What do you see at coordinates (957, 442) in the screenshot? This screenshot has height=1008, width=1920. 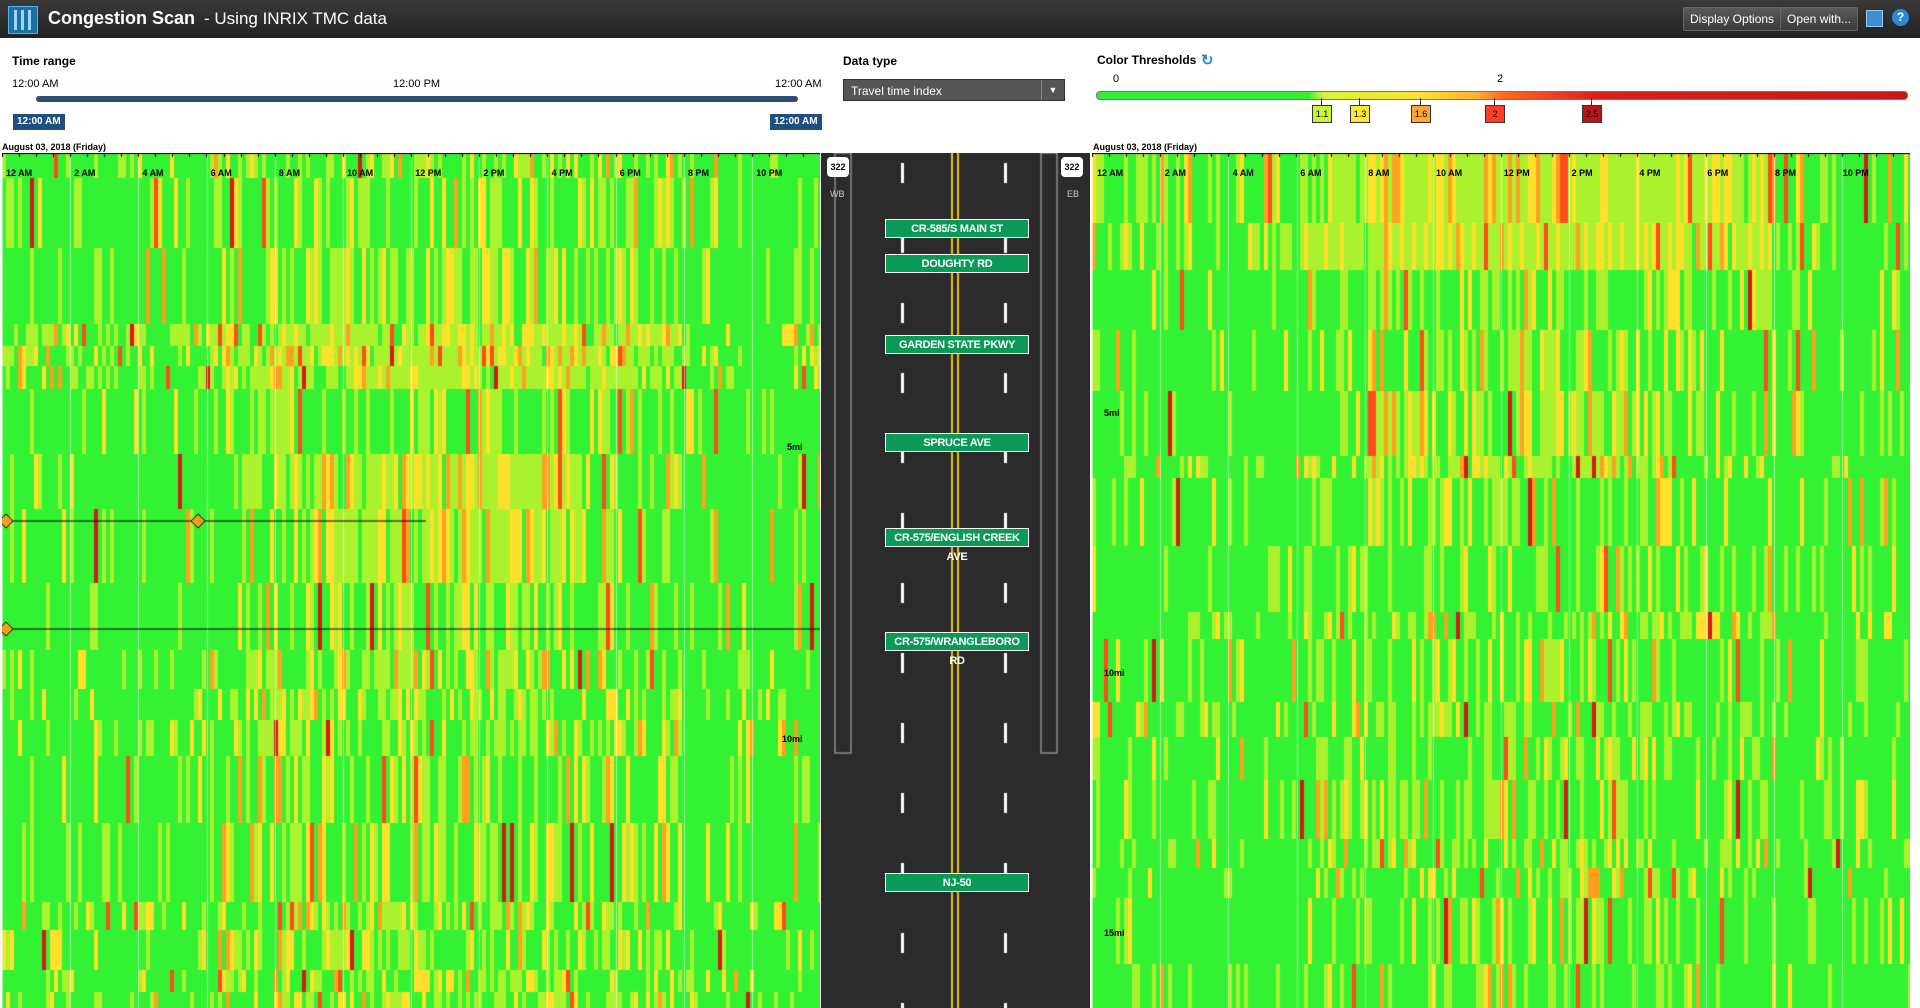 I see `road-sign: SPRUCE AVE` at bounding box center [957, 442].